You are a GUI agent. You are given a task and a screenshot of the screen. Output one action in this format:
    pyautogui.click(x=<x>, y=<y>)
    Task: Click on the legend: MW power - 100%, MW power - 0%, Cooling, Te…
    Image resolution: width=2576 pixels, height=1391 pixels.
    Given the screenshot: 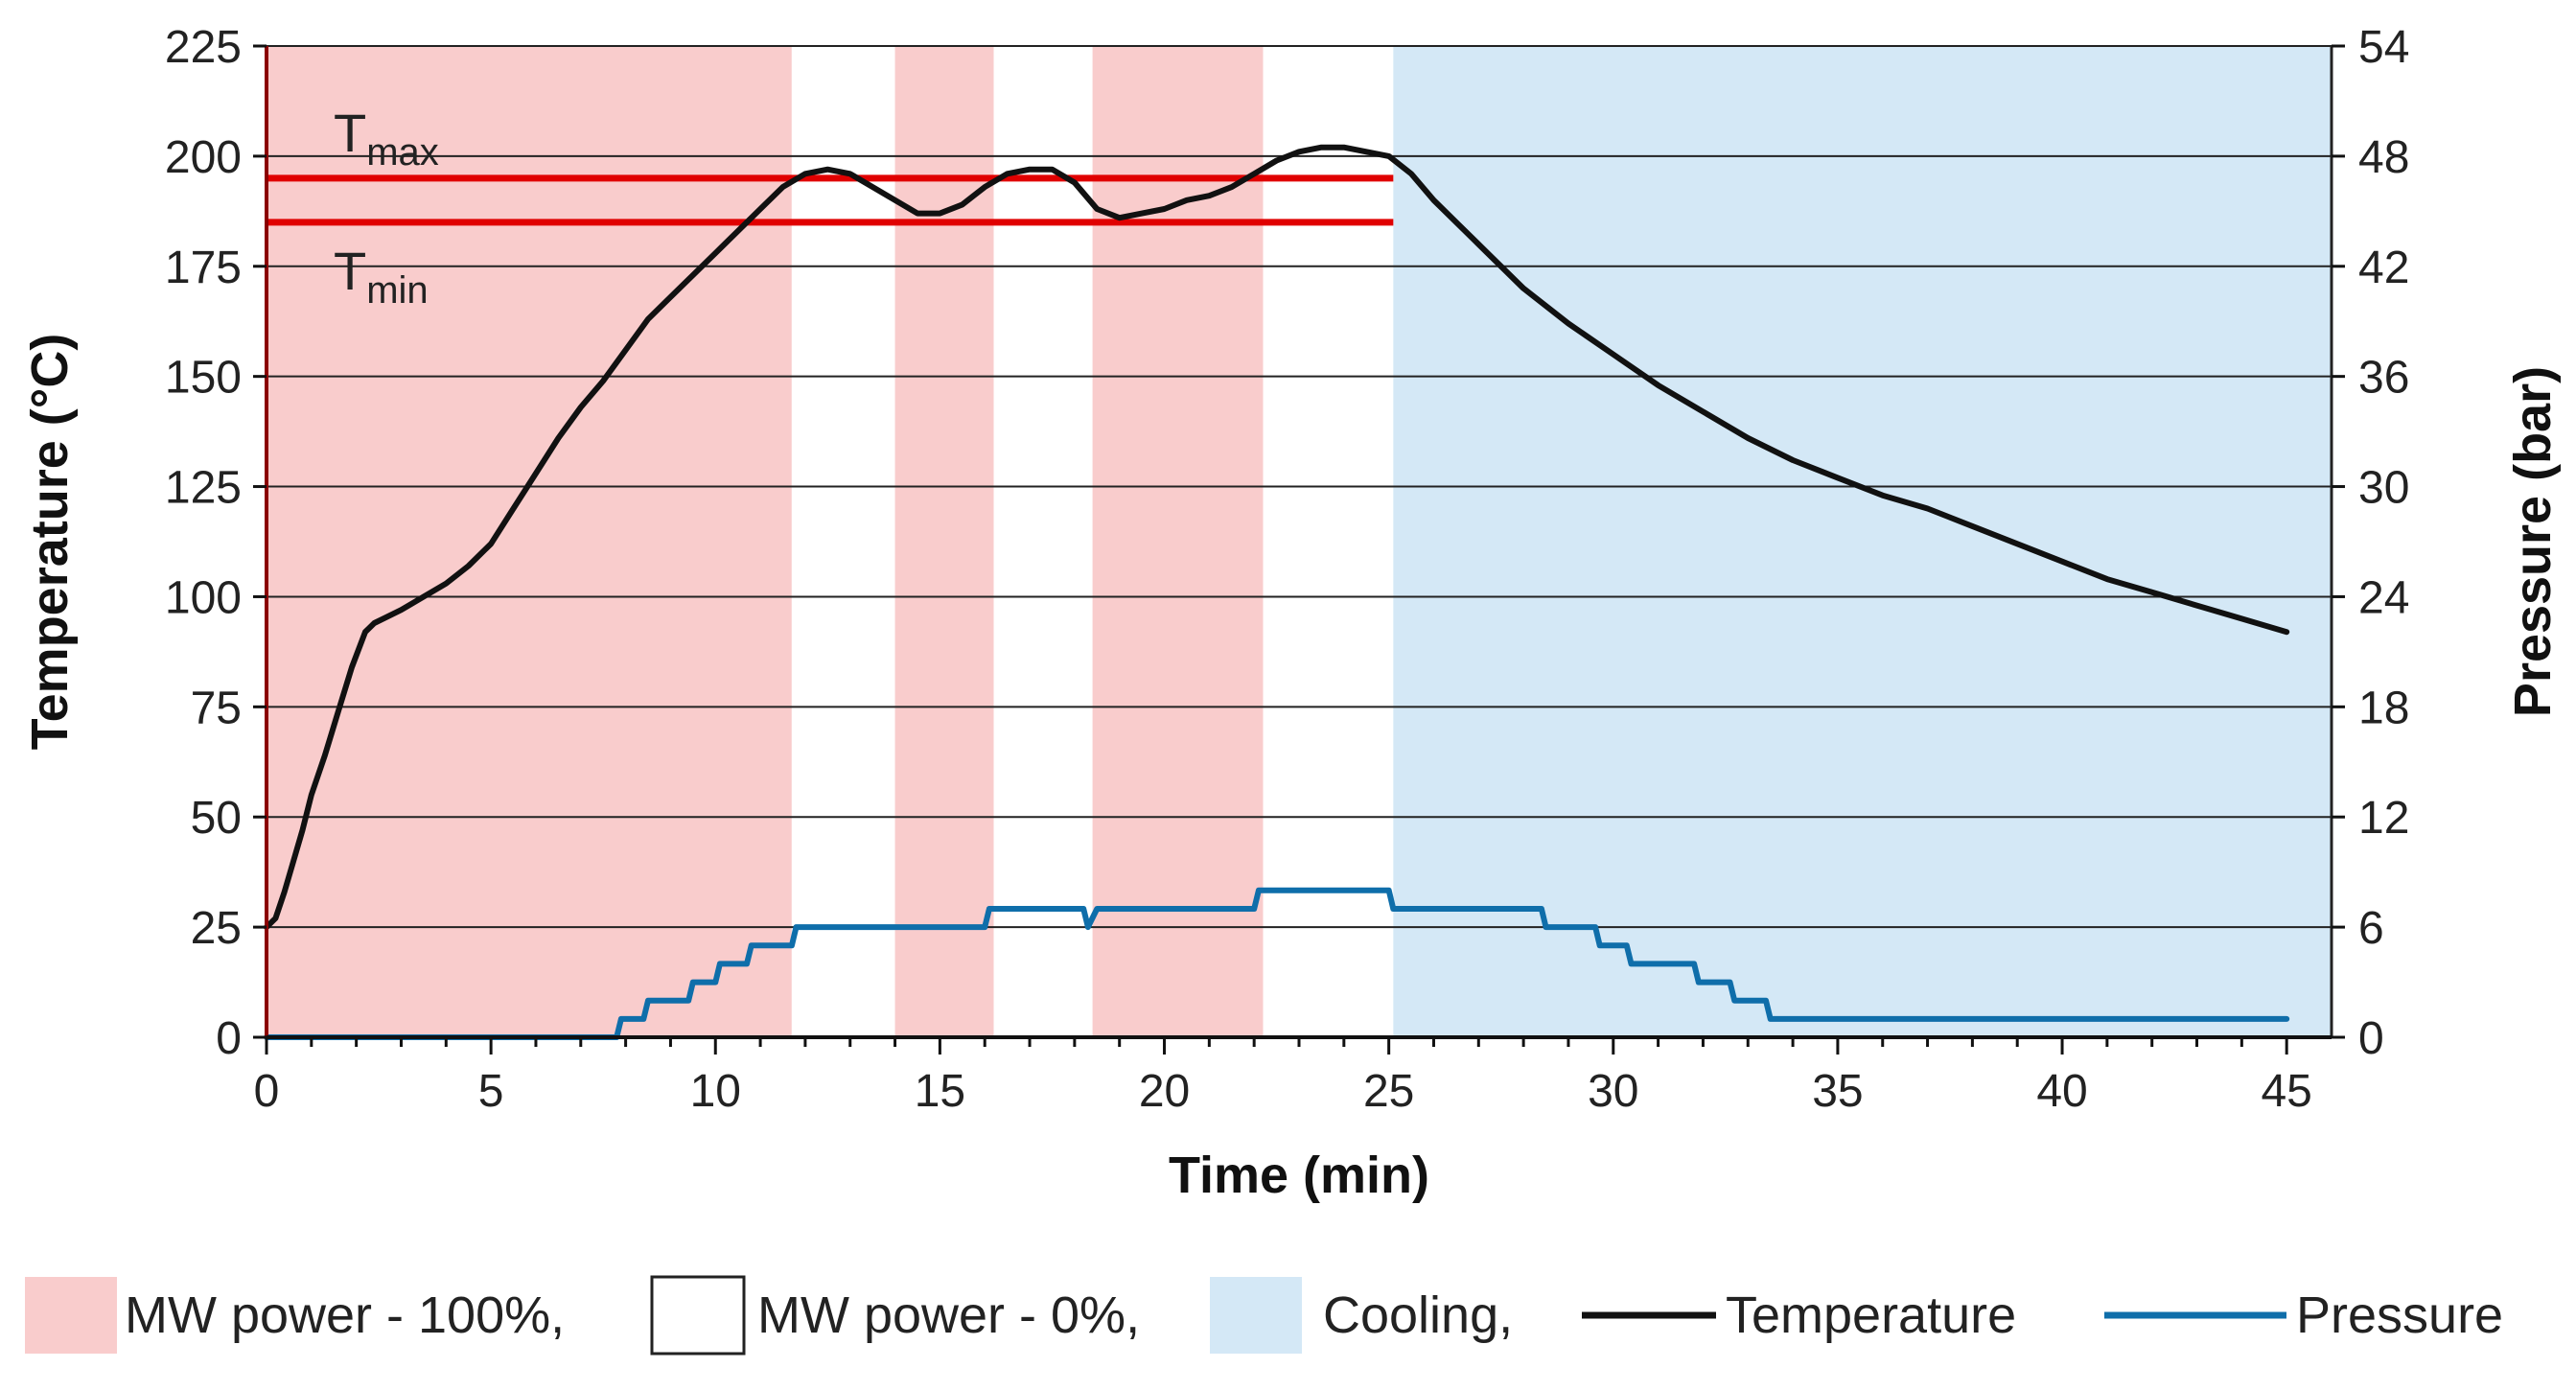 What is the action you would take?
    pyautogui.click(x=1264, y=1315)
    